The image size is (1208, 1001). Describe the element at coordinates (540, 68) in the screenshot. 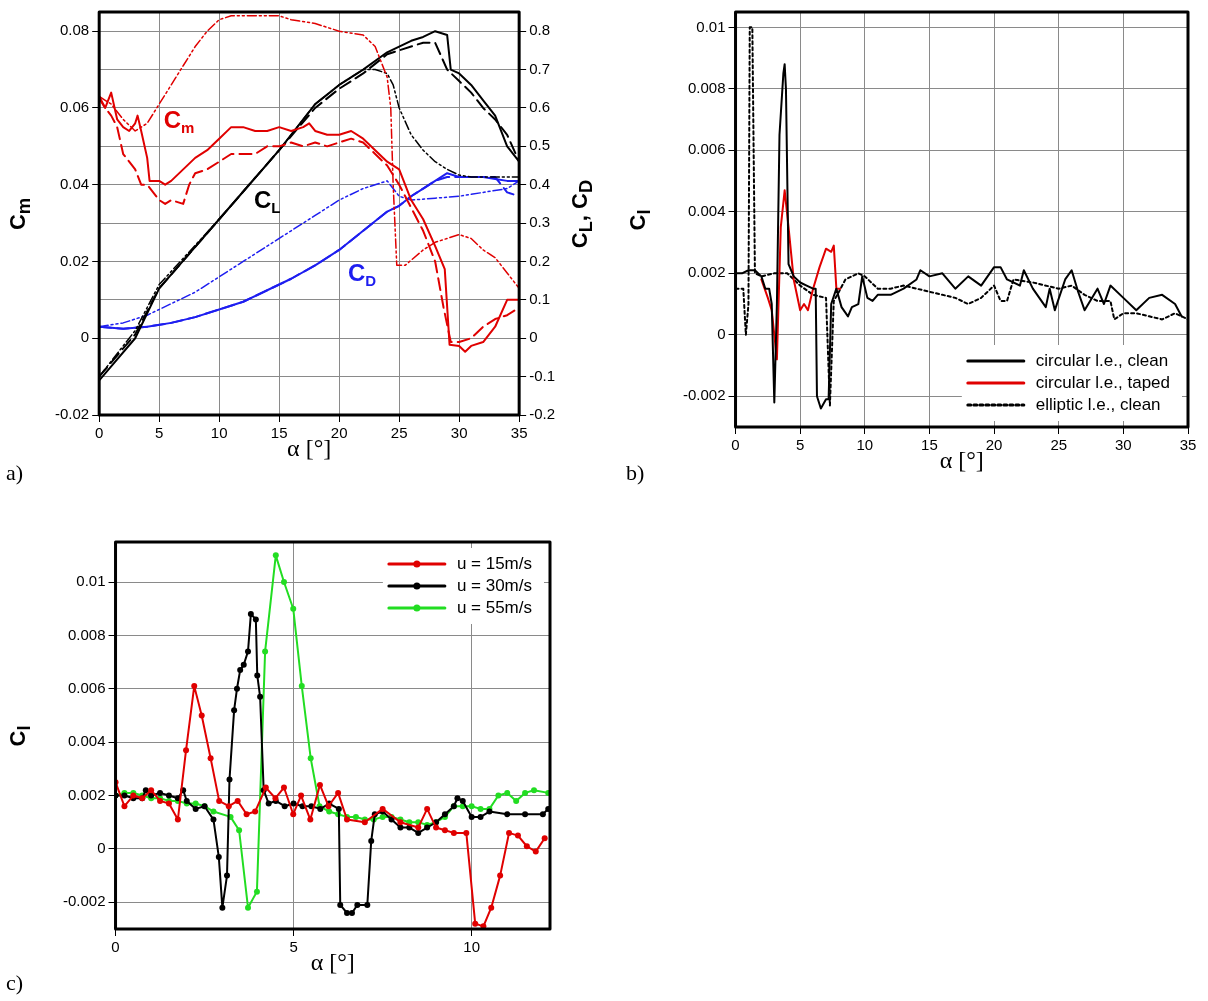

I see `y2-tick-label: 0.7` at that location.